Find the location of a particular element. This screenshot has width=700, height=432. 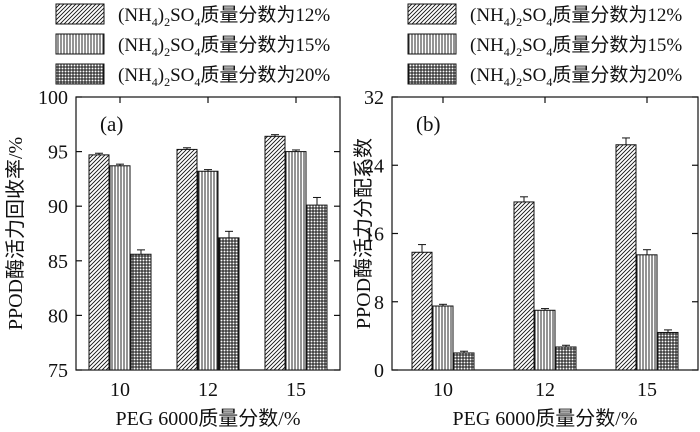

y-tick-label: 16 is located at coordinates (374, 235).